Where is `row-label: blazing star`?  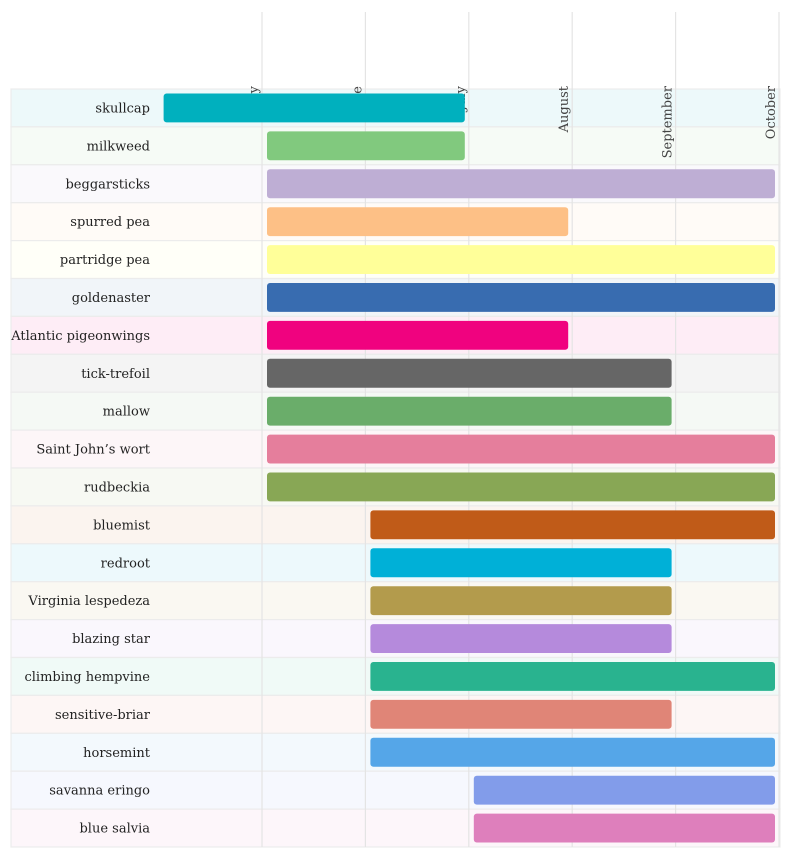
row-label: blazing star is located at coordinates (111, 639).